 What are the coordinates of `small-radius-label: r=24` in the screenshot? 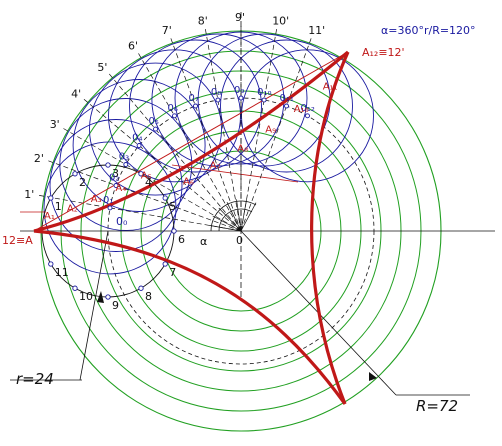 It's located at (35, 379).